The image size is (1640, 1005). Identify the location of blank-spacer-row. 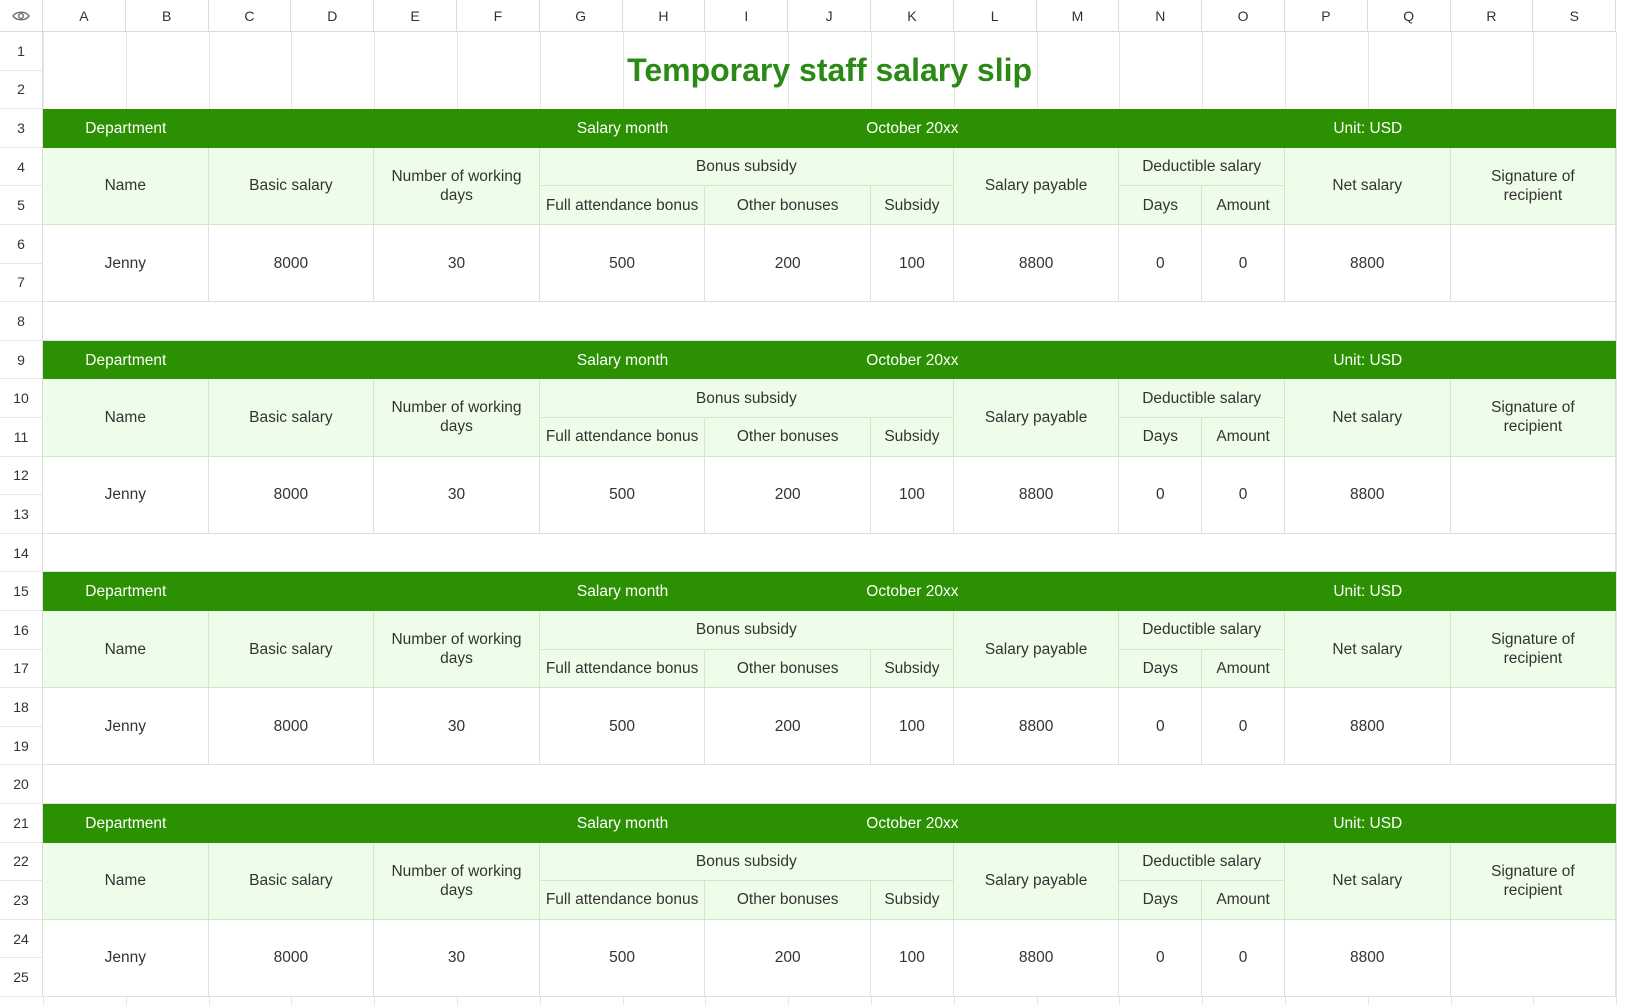
(830, 784).